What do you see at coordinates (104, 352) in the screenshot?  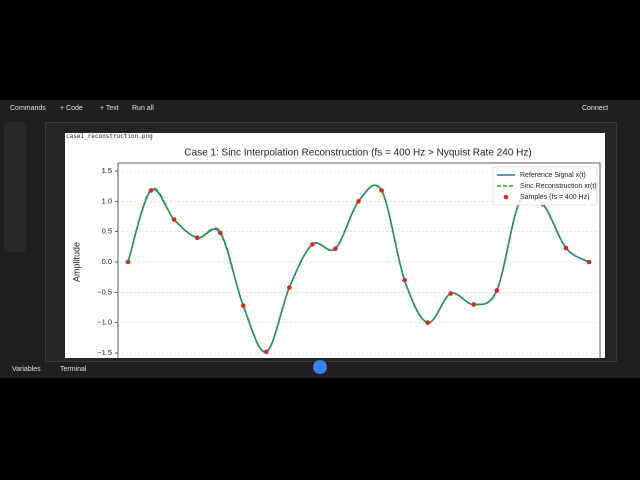 I see `y-tick-label: −1.5` at bounding box center [104, 352].